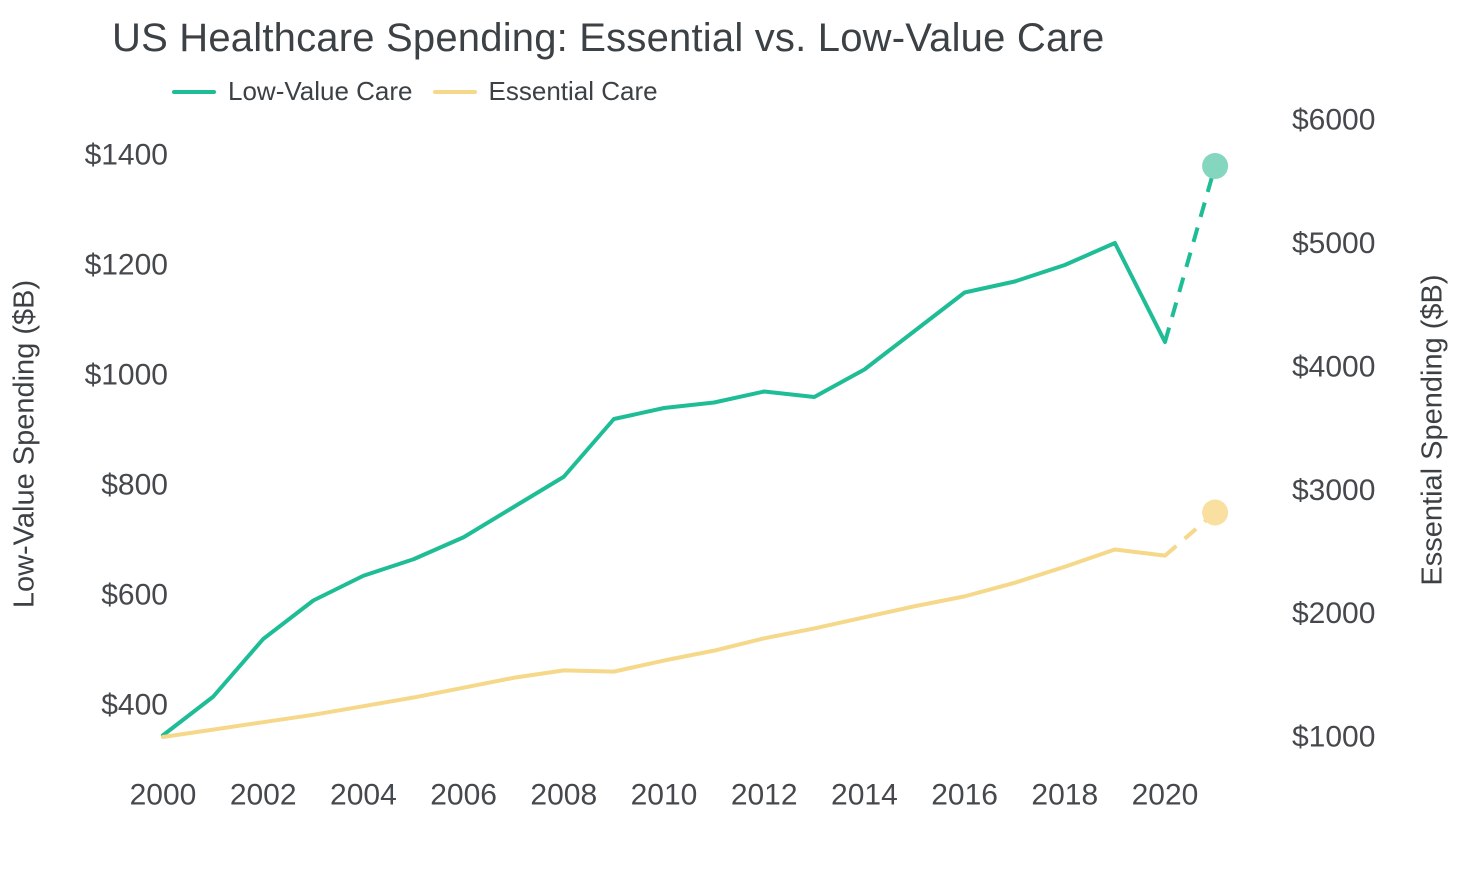 This screenshot has height=888, width=1480. Describe the element at coordinates (1215, 166) in the screenshot. I see `low-value-care-projection-dot` at that location.